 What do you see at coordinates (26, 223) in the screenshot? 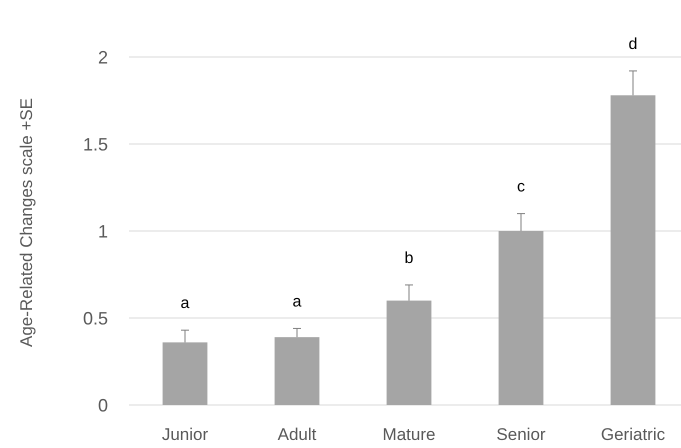
I see `y-axis-title: Age-Related Changes scale +SE` at bounding box center [26, 223].